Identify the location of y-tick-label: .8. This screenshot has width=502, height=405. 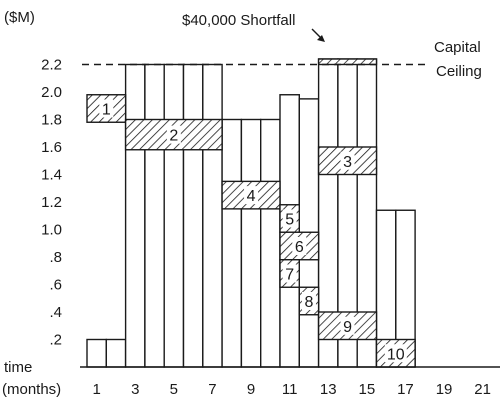
(55, 257).